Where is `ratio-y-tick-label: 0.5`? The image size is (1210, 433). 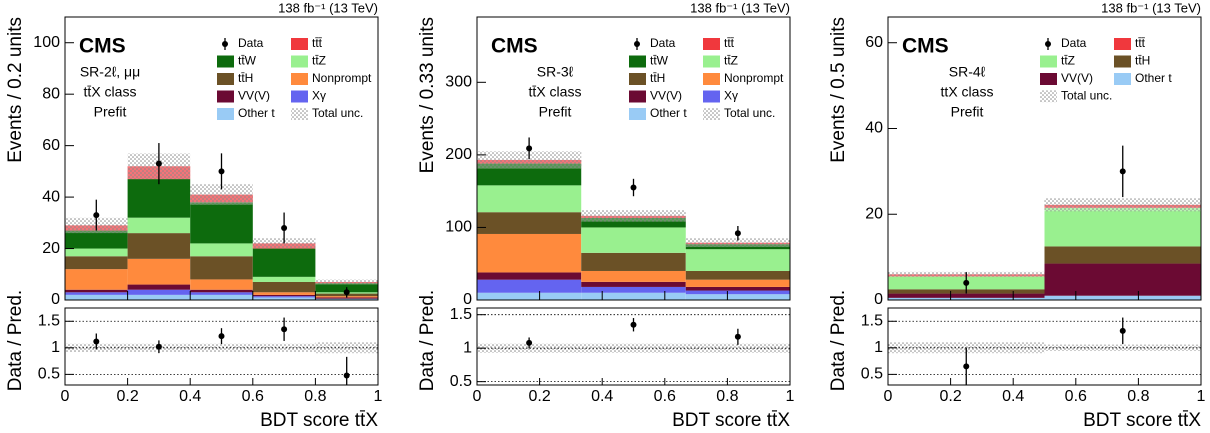 ratio-y-tick-label: 0.5 is located at coordinates (461, 381).